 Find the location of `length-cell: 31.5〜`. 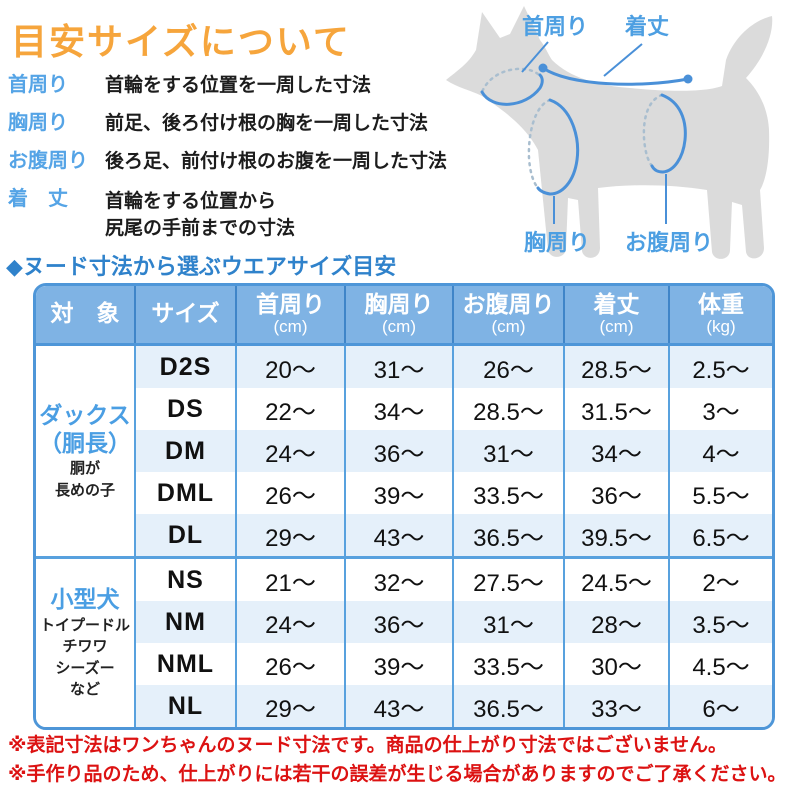

length-cell: 31.5〜 is located at coordinates (616, 409).